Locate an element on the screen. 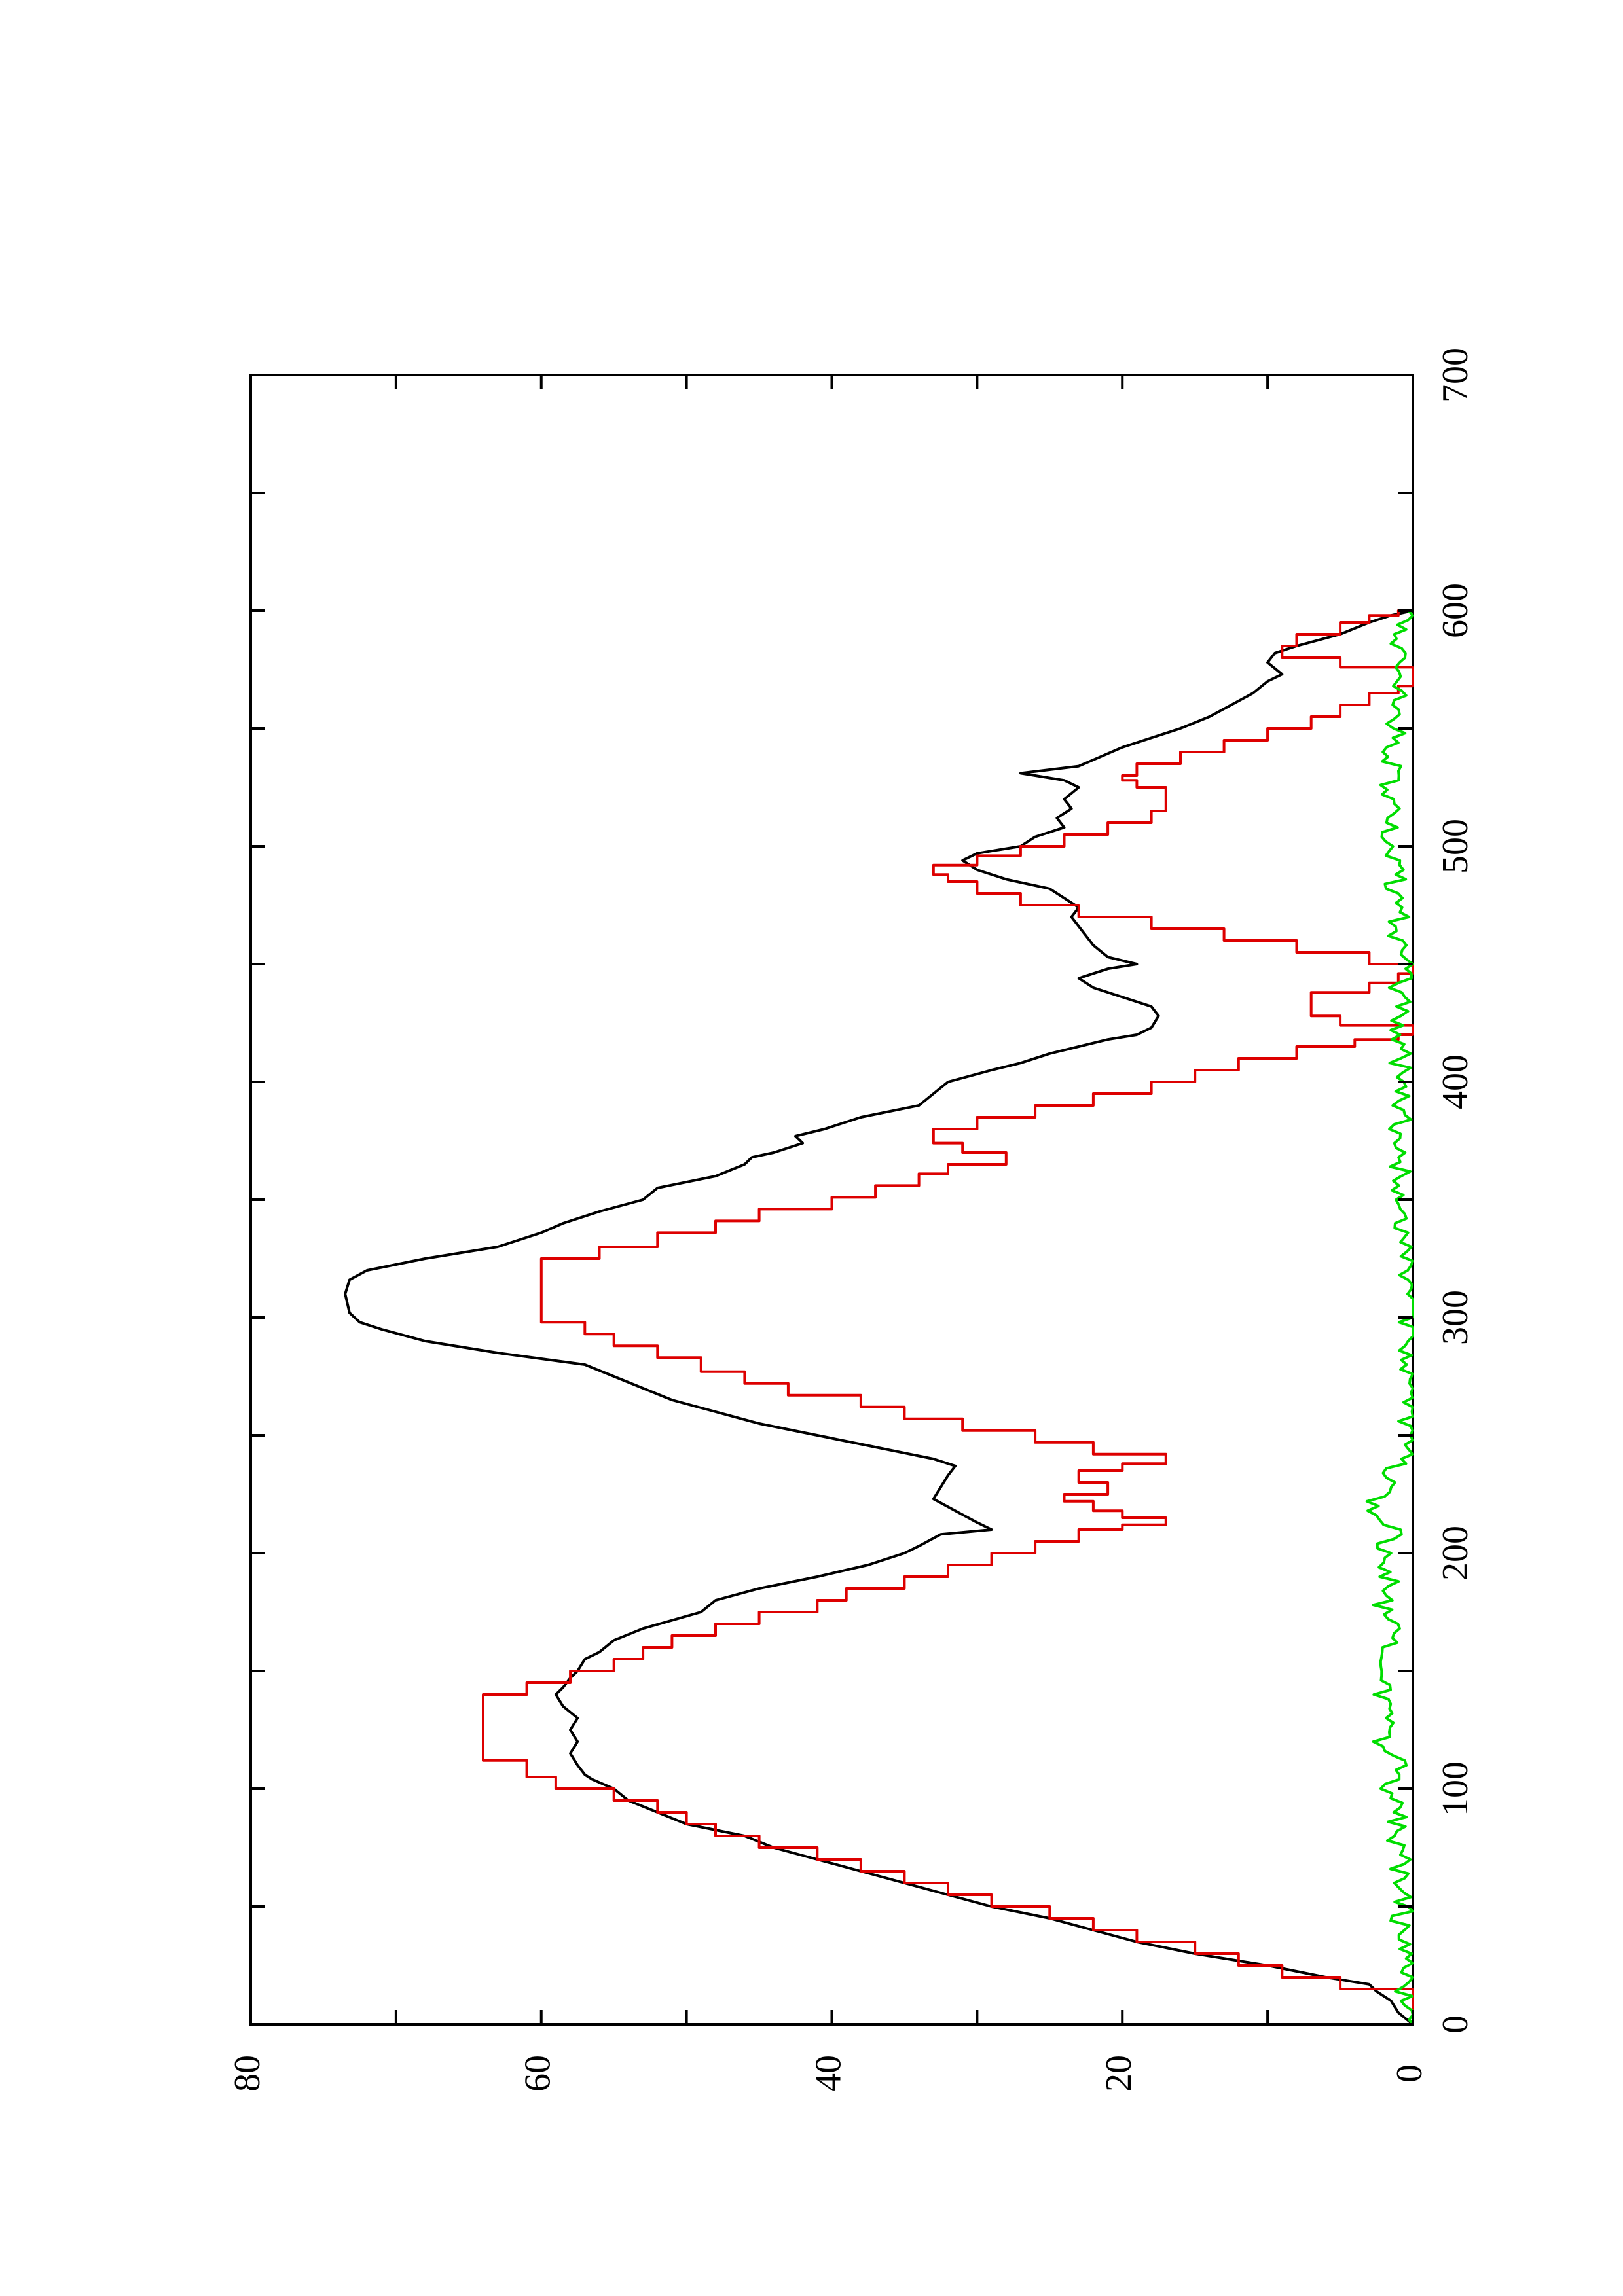 Image resolution: width=1623 pixels, height=2296 pixels. x-tick-label: 0 is located at coordinates (1455, 2024).